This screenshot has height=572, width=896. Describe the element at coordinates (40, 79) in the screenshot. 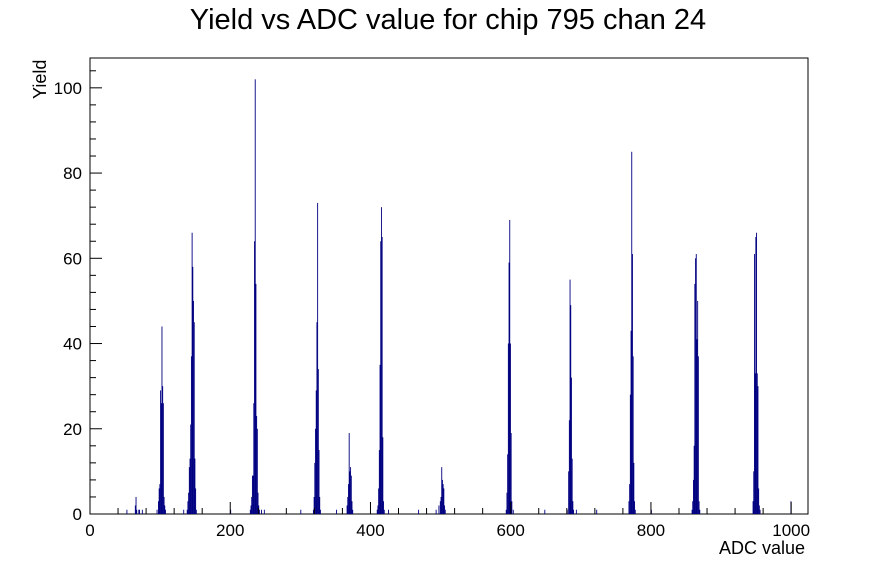

I see `y-axis-title: Yield` at that location.